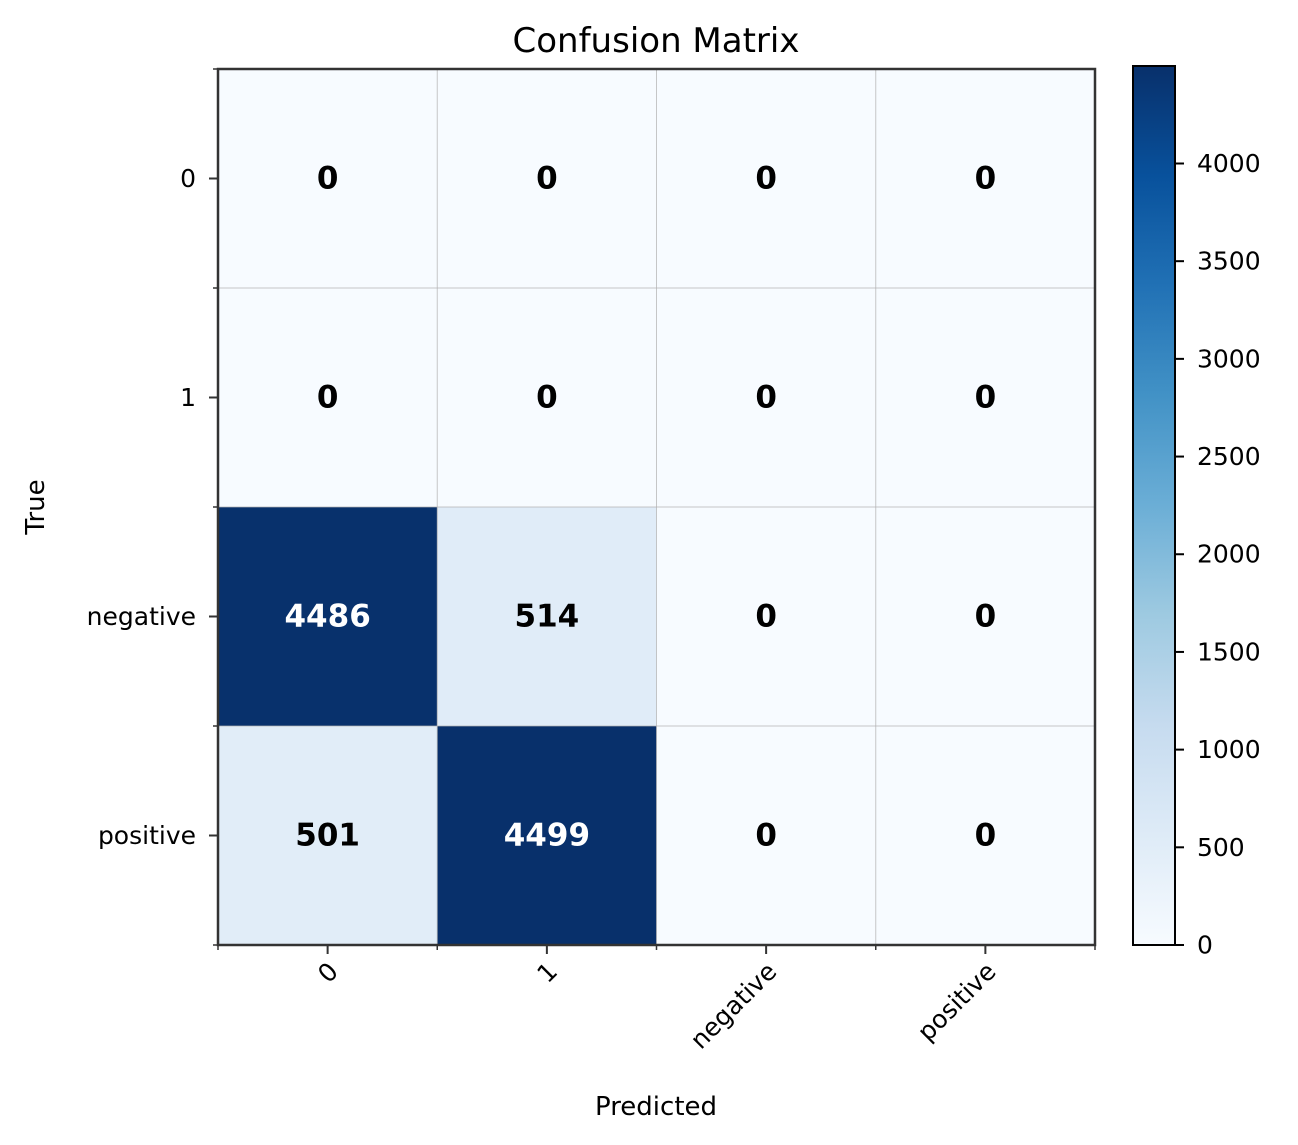 The width and height of the screenshot is (1298, 1145). What do you see at coordinates (188, 397) in the screenshot?
I see `y-tick-label: 1` at bounding box center [188, 397].